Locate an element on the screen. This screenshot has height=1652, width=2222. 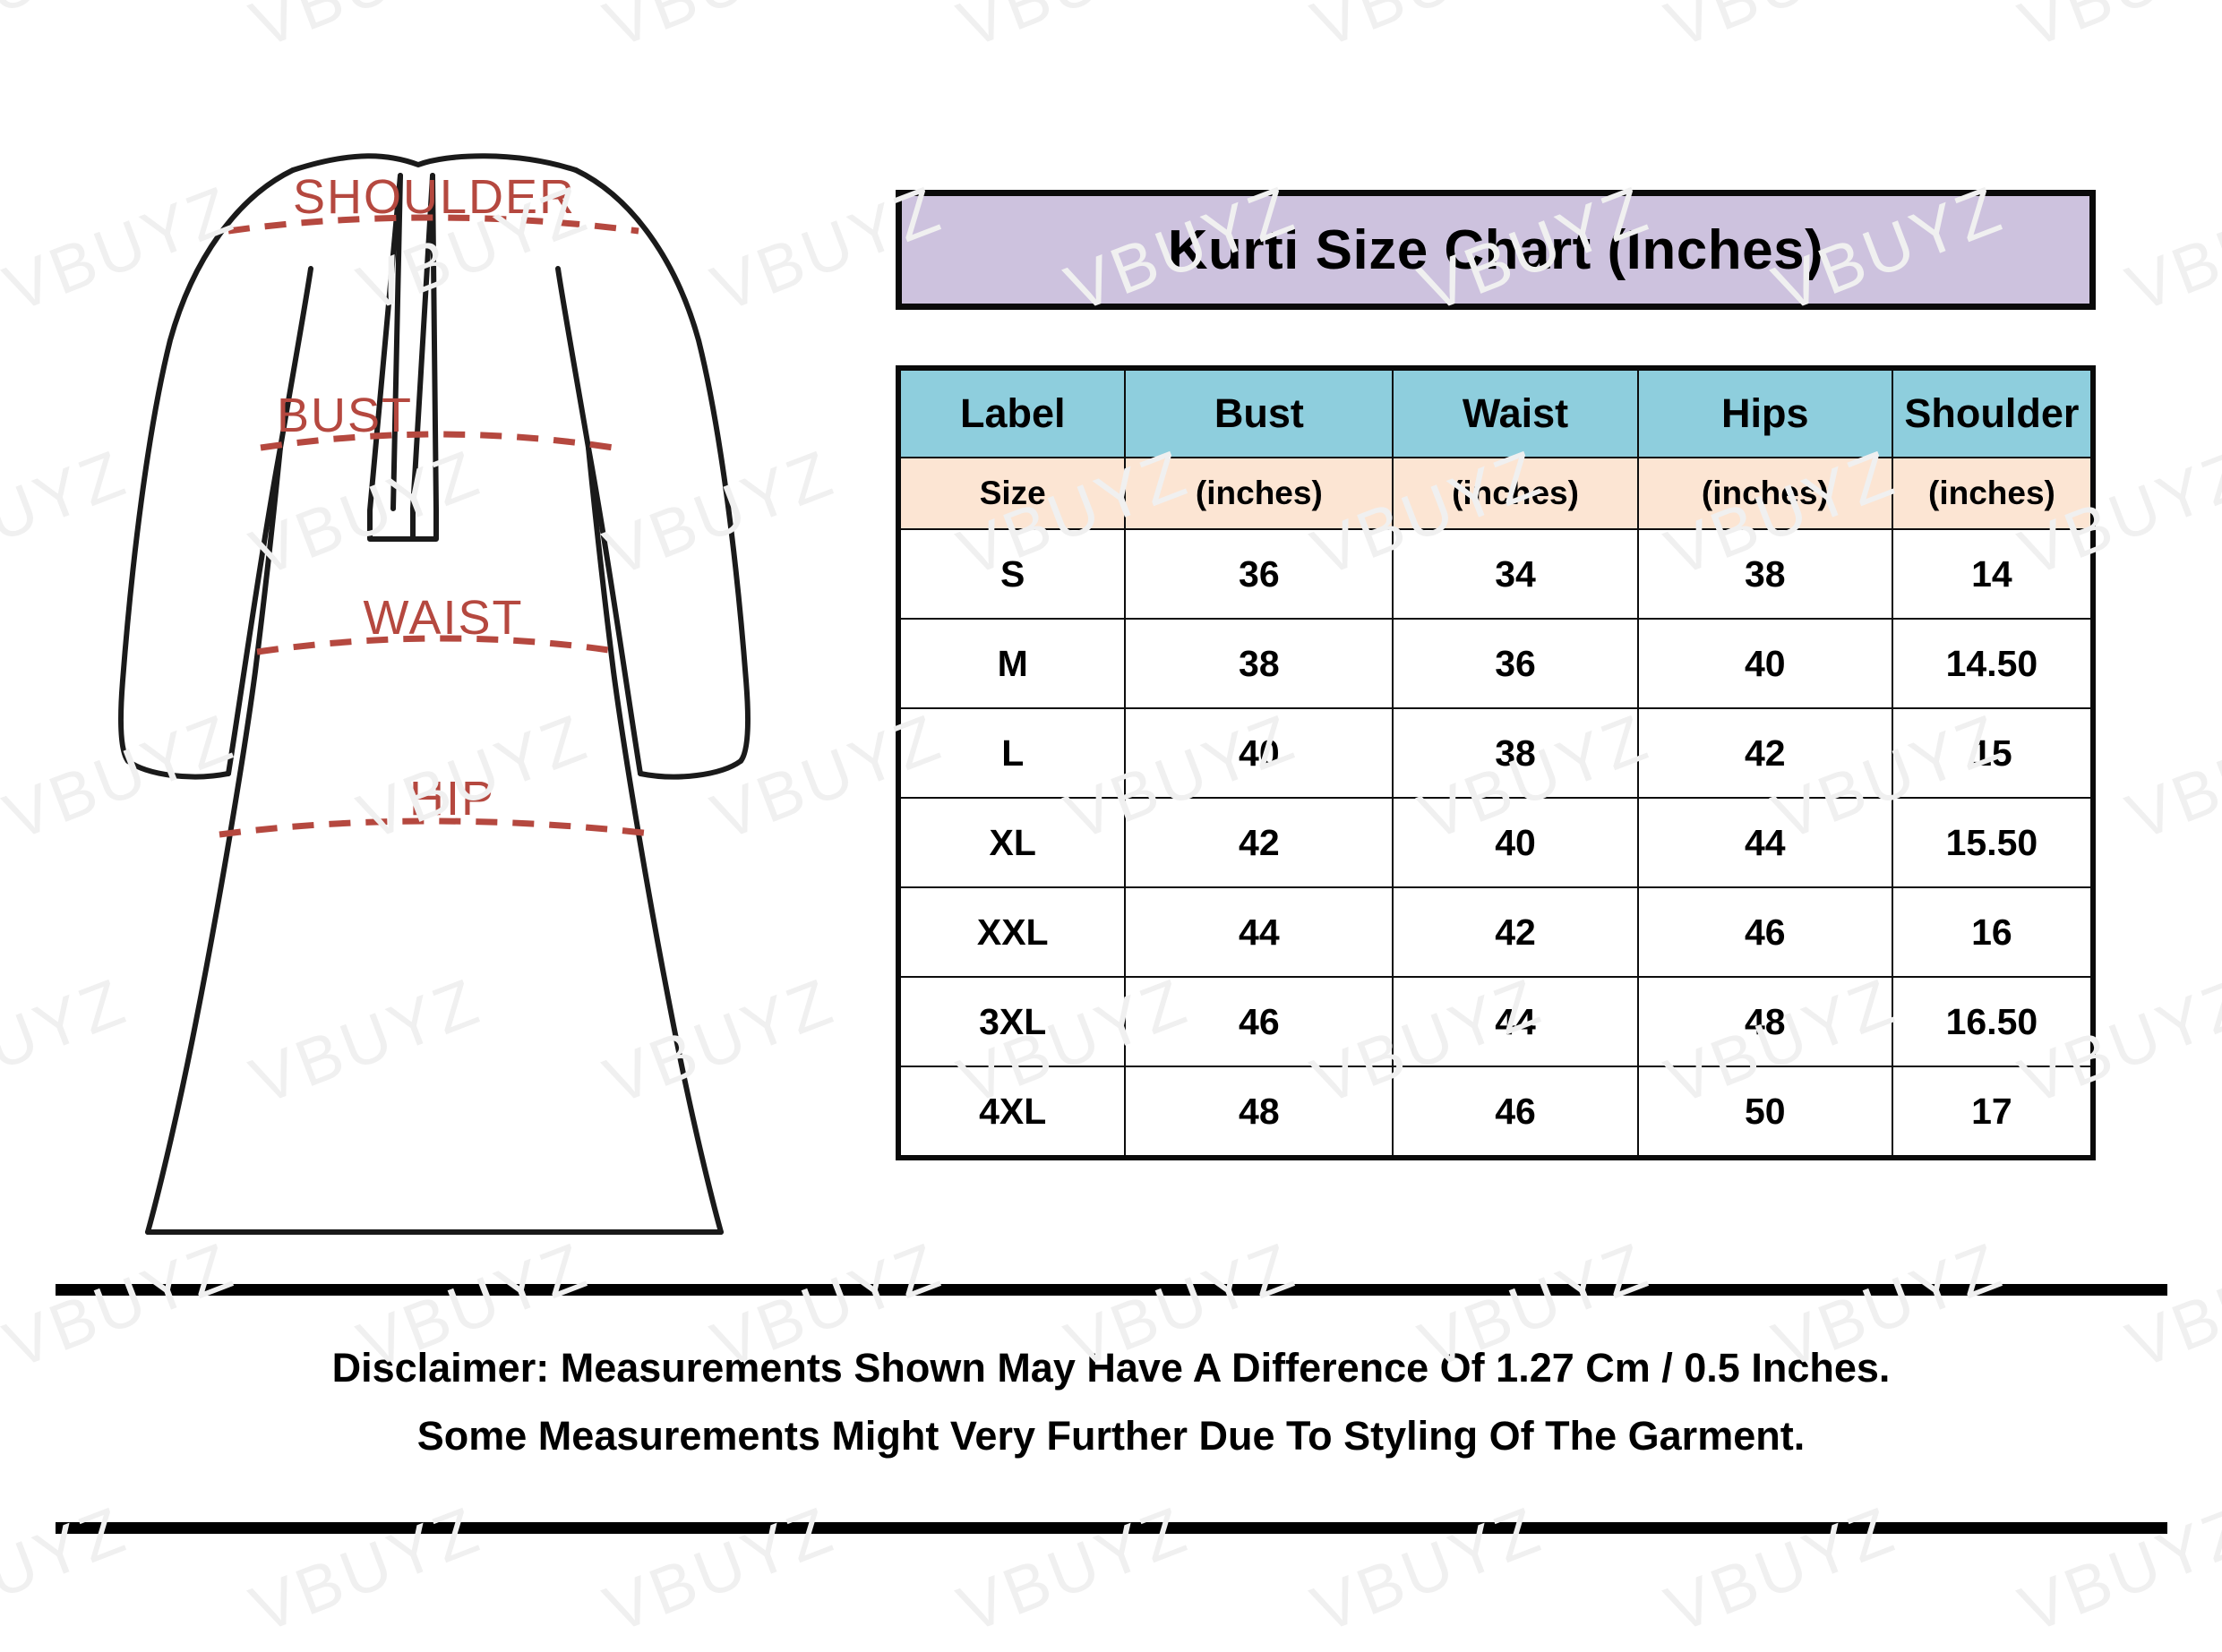
cell-s-label: S is located at coordinates (1012, 574).